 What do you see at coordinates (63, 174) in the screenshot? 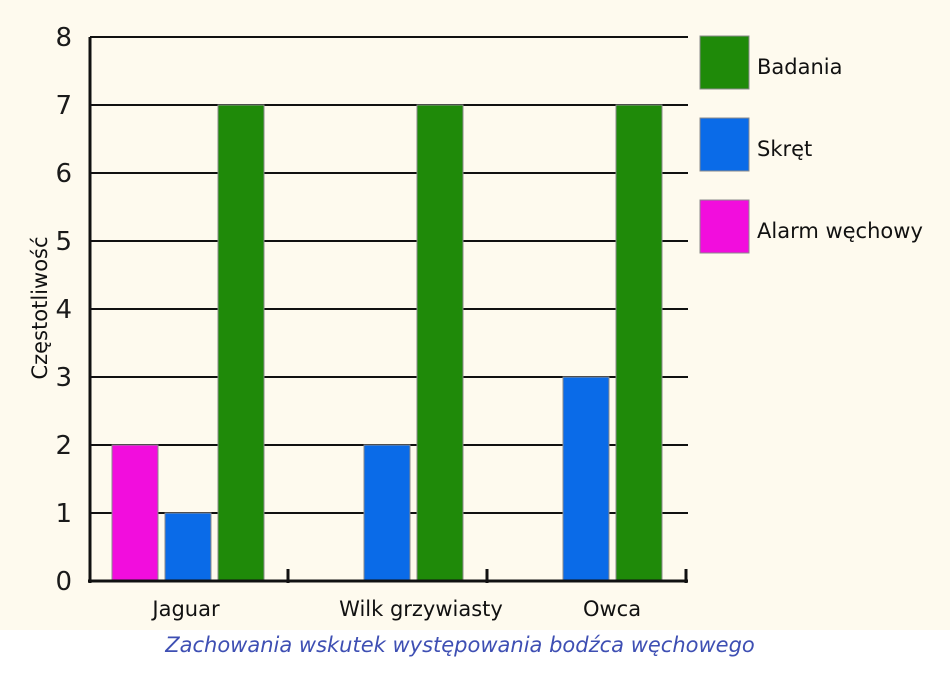
I see `y-tick-label: 6` at bounding box center [63, 174].